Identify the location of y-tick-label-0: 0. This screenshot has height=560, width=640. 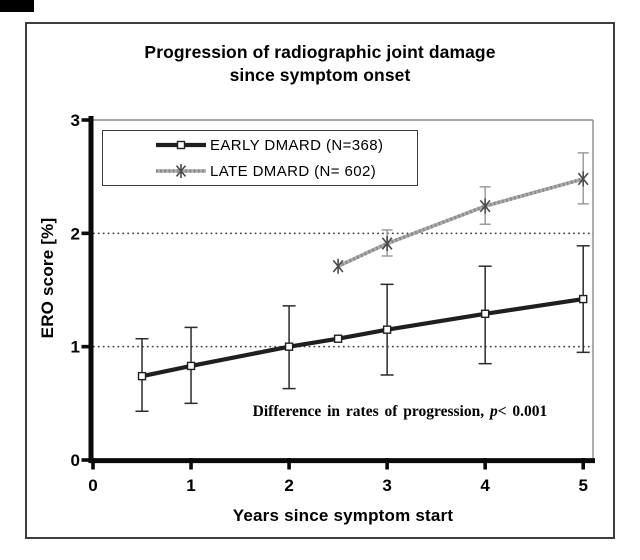
(75, 460).